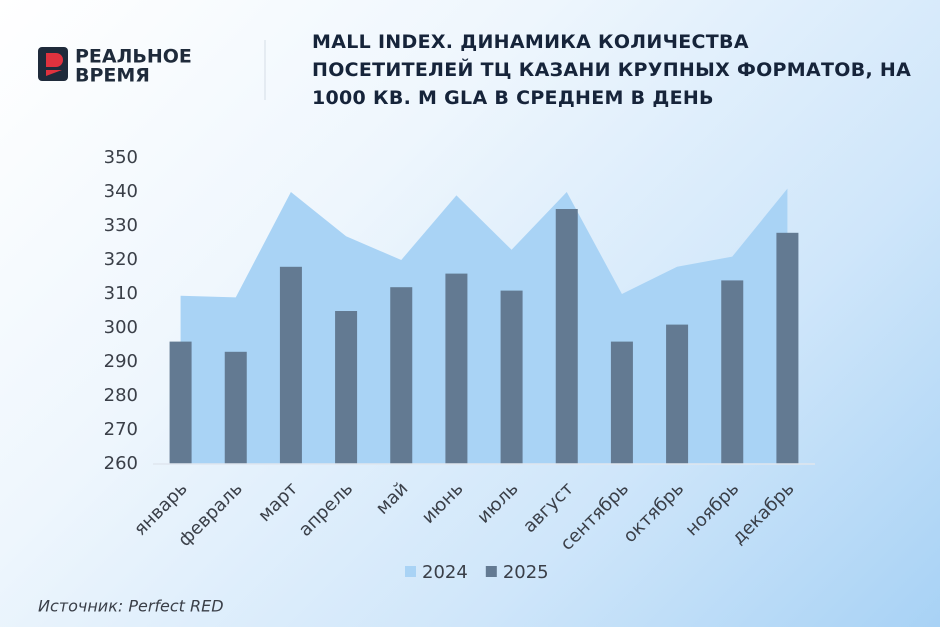  Describe the element at coordinates (445, 572) in the screenshot. I see `legend-label: 2024` at that location.